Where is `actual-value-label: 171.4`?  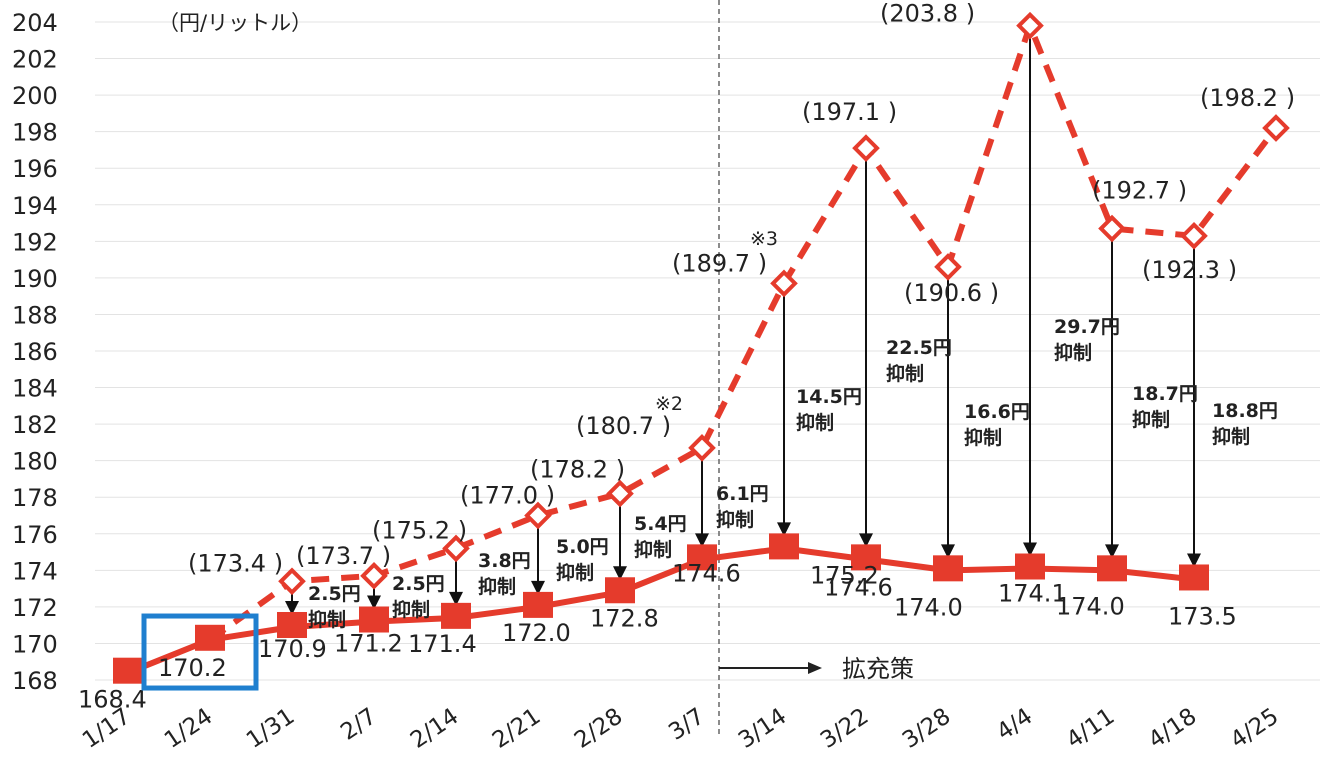
actual-value-label: 171.4 is located at coordinates (442, 644).